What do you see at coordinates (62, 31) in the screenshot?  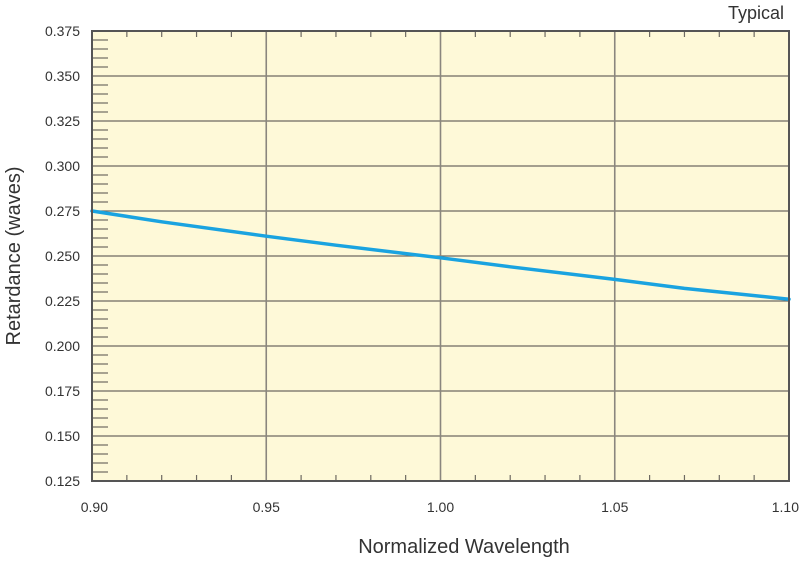 I see `y-tick-label: 0.375` at bounding box center [62, 31].